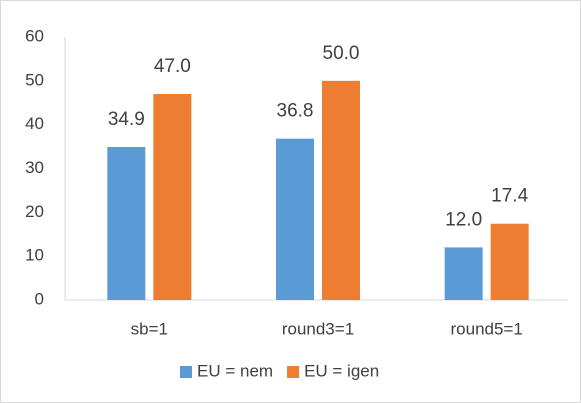 The width and height of the screenshot is (581, 403). Describe the element at coordinates (509, 196) in the screenshot. I see `value-label: 17.4` at that location.